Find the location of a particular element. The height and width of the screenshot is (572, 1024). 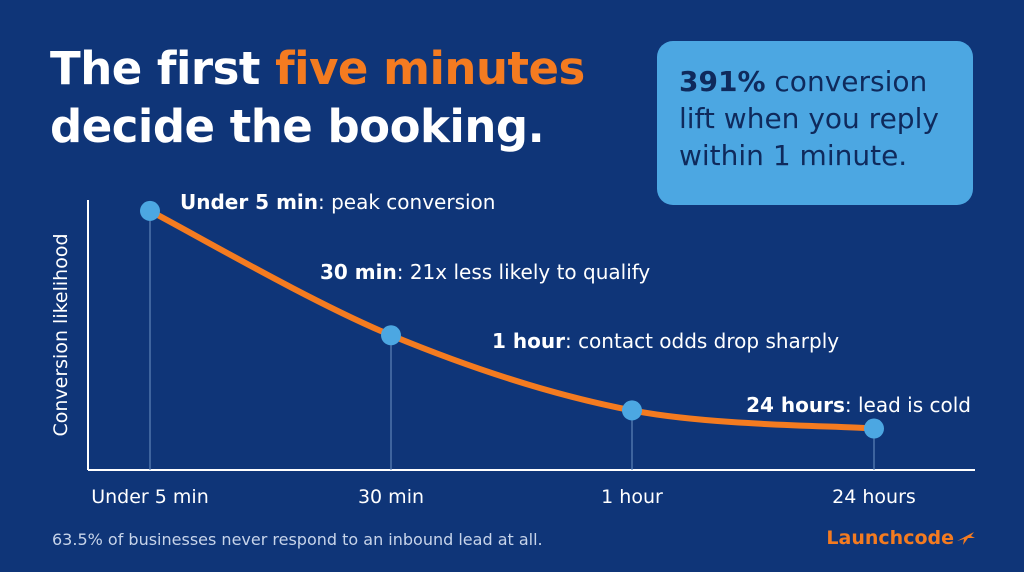

data-annotation: 30 min: 21x less likely to qualify is located at coordinates (485, 272).